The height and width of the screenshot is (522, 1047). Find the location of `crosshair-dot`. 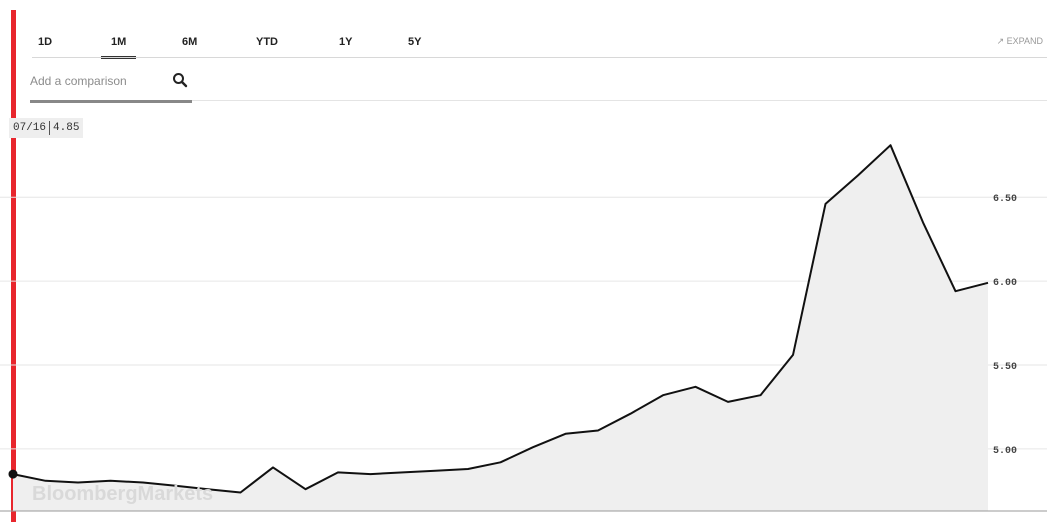

crosshair-dot is located at coordinates (13, 474).